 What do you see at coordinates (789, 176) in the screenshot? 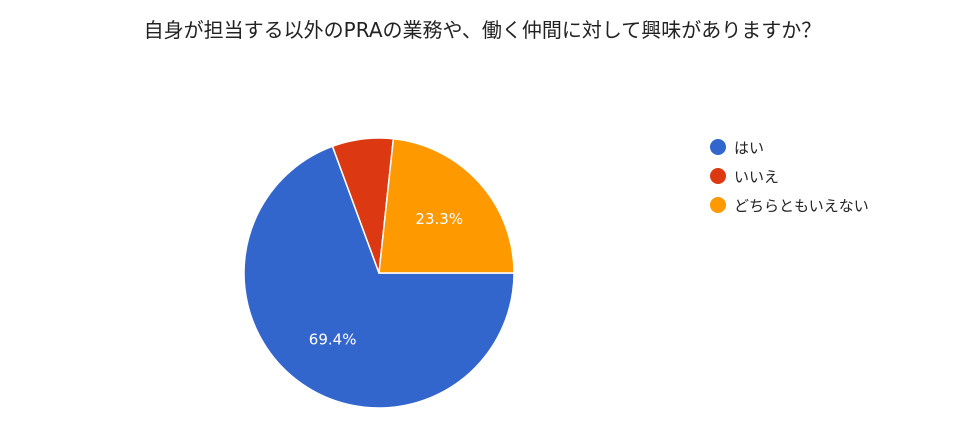
I see `legend-item: いいえ` at bounding box center [789, 176].